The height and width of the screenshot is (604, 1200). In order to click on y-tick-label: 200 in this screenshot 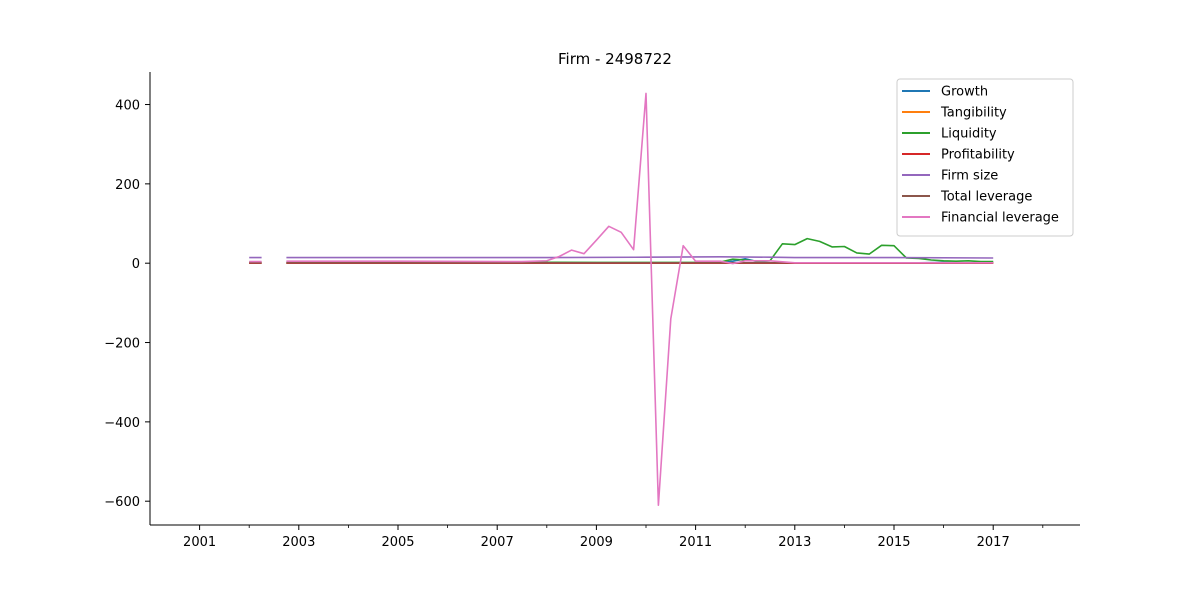, I will do `click(127, 185)`.